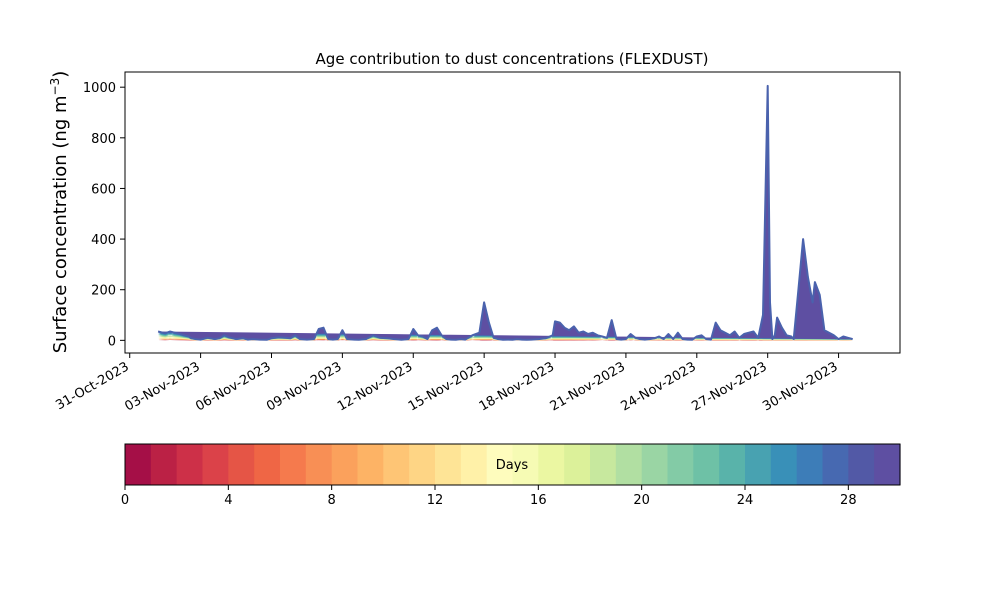 The image size is (1000, 604). What do you see at coordinates (162, 386) in the screenshot?
I see `x-tick-label: 03-Nov-2023` at bounding box center [162, 386].